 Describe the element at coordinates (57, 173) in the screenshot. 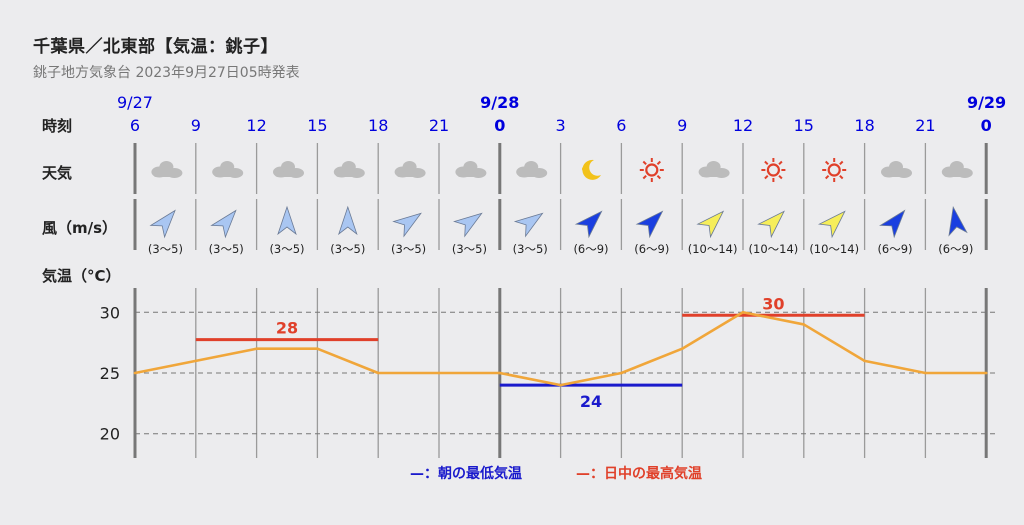

I see `weather-row-label: 天気` at that location.